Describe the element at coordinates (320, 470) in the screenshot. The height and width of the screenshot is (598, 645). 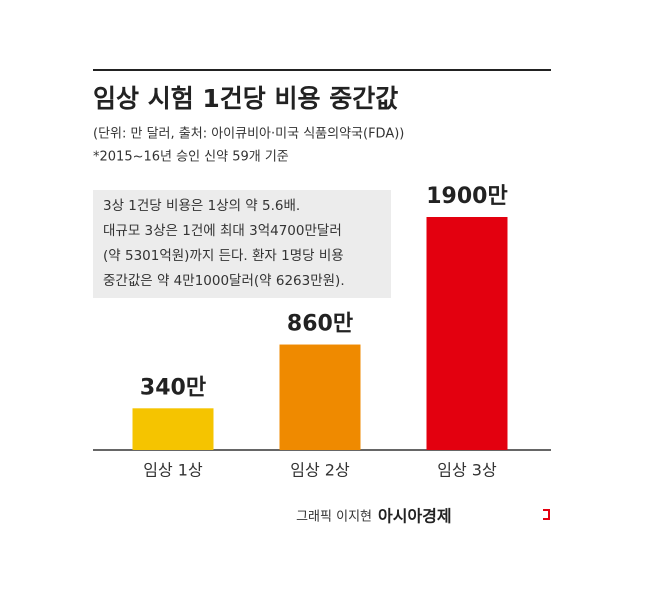
I see `x-tick-label: 임상 2상` at that location.